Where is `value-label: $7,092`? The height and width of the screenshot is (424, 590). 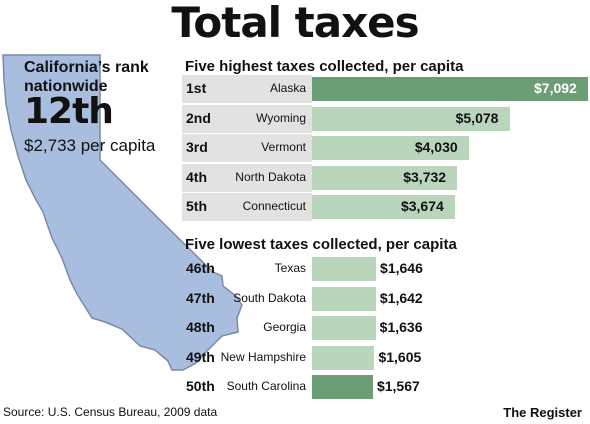
value-label: $7,092 is located at coordinates (555, 88).